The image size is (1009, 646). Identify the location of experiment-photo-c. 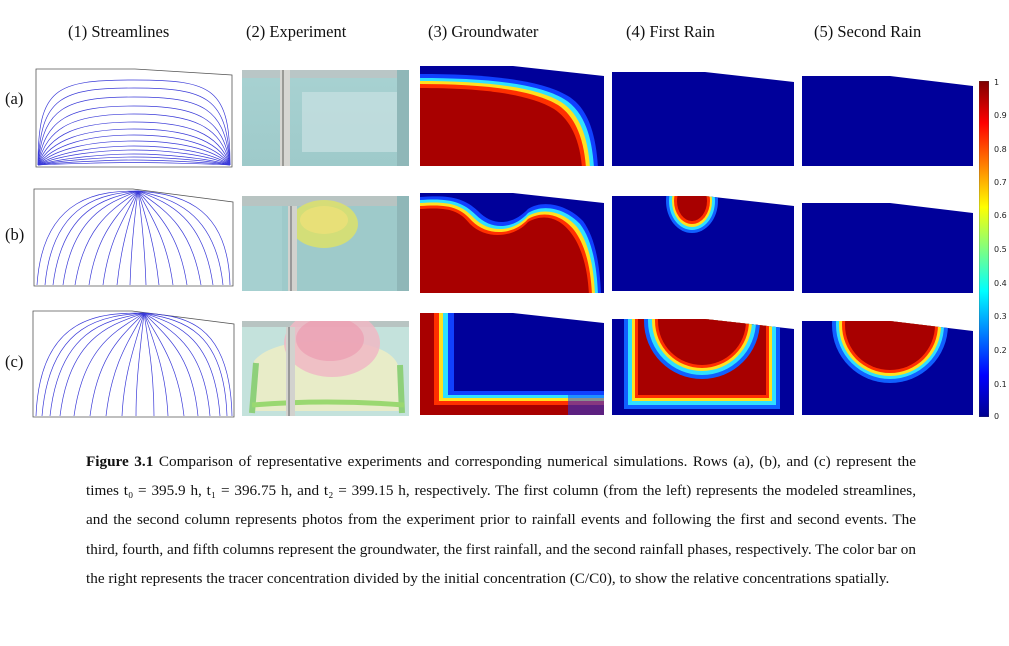
(325, 368).